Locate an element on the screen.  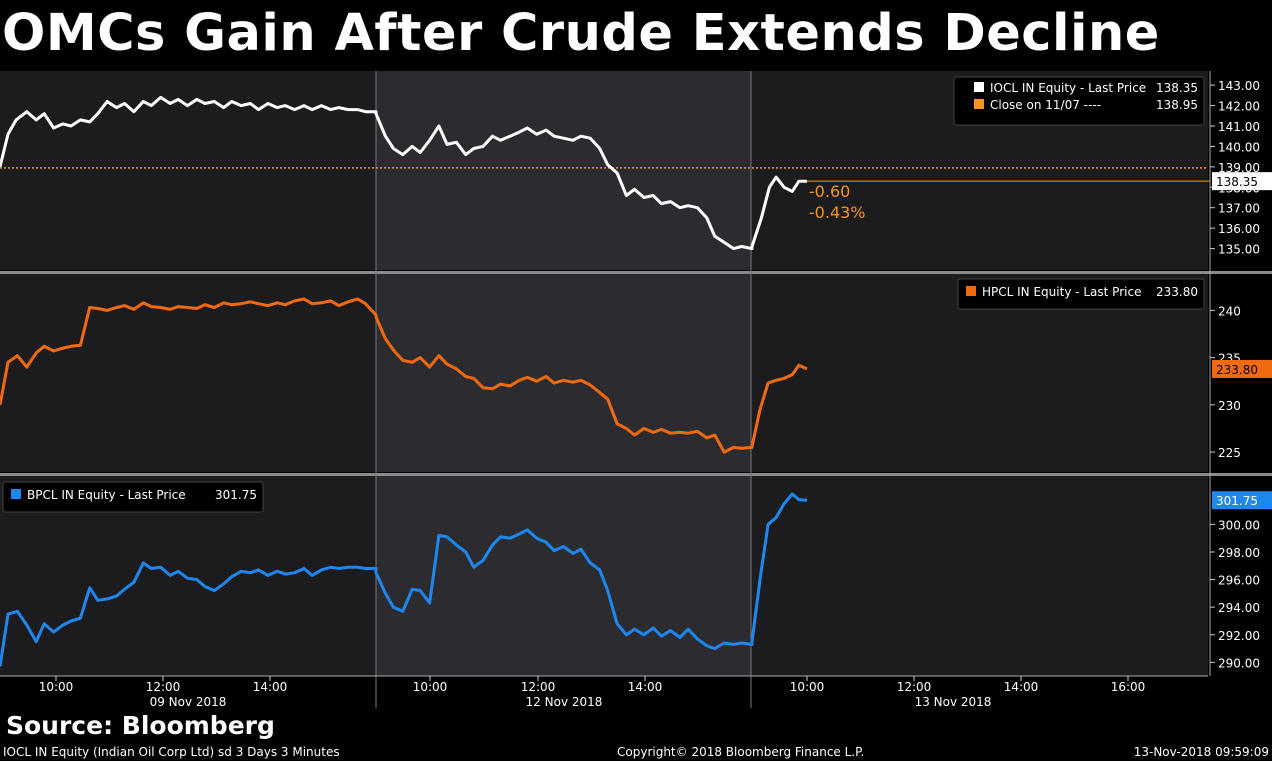
chart-title: OMCs Gain After Crude Extends Decline is located at coordinates (581, 33).